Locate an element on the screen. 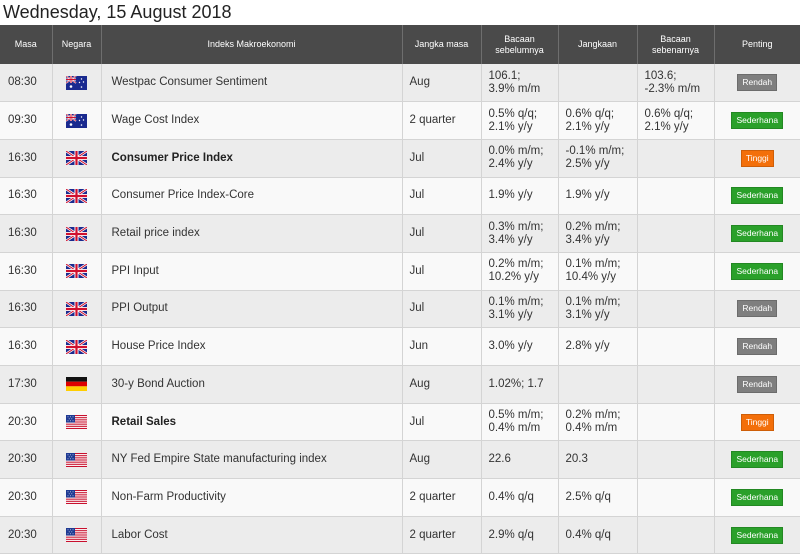  col-header-previous: Bacaan sebelumnya is located at coordinates (520, 44).